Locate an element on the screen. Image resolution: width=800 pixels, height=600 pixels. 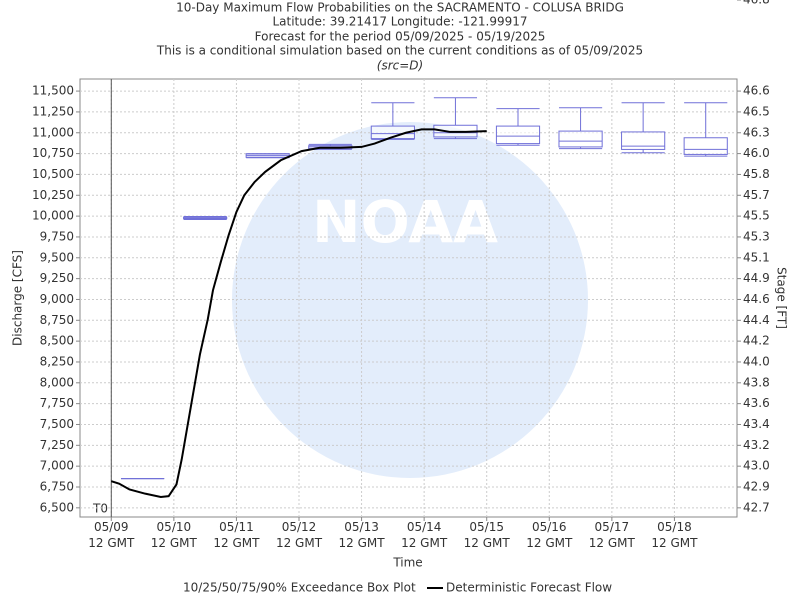
y2-tick-label: 45.1 is located at coordinates (756, 257).